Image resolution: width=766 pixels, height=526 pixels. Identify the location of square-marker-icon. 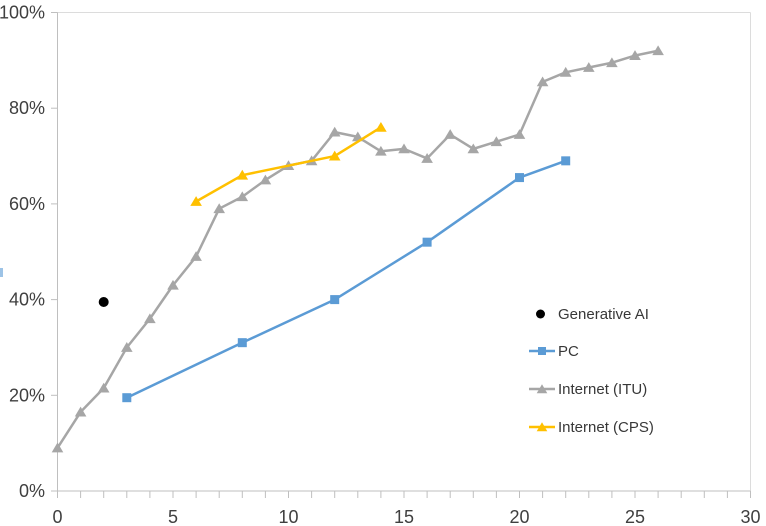
(542, 351).